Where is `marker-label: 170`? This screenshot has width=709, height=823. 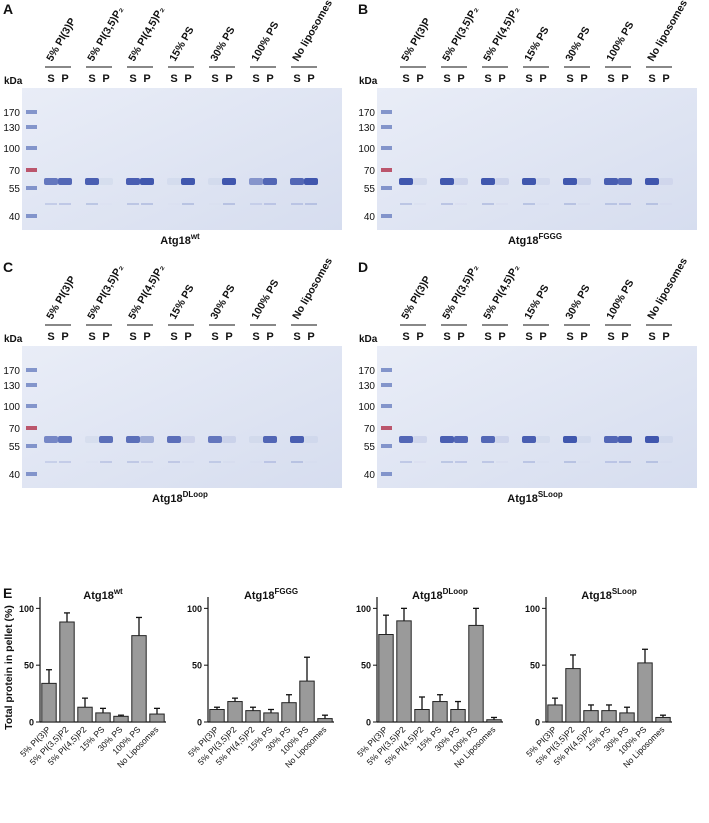
marker-label: 170 is located at coordinates (11, 113).